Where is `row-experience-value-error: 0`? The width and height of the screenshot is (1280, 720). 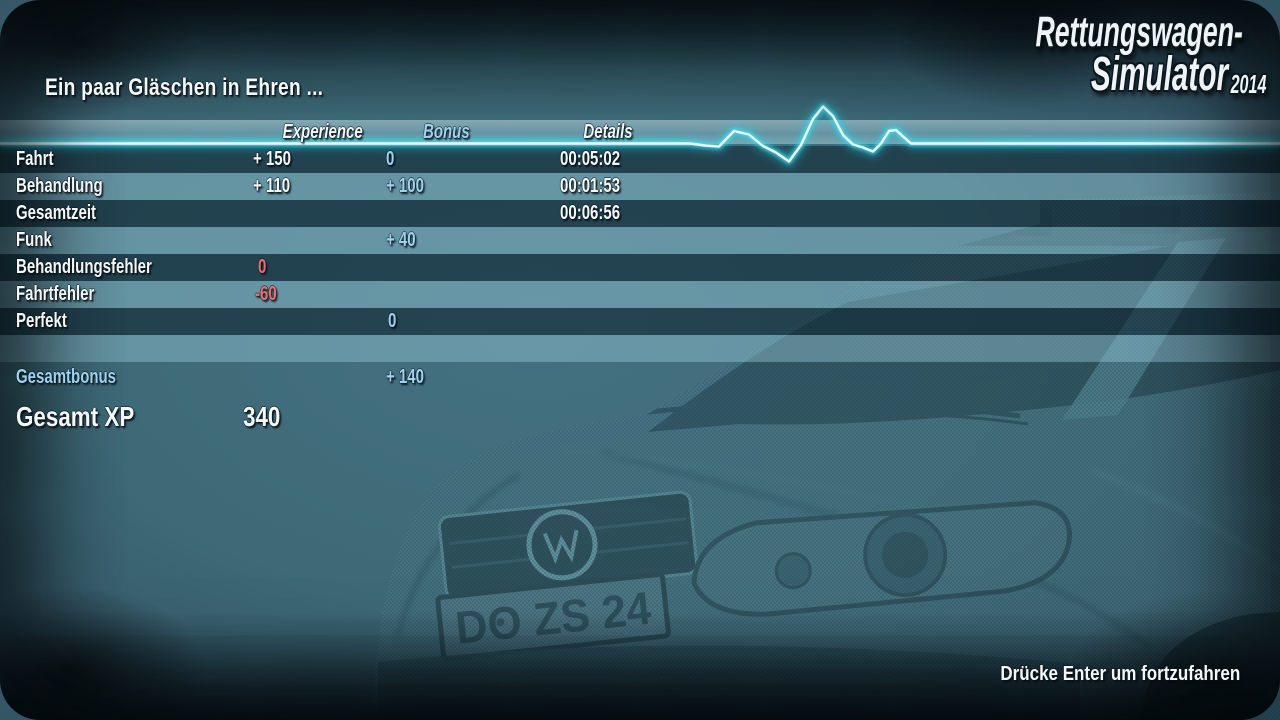 row-experience-value-error: 0 is located at coordinates (262, 267).